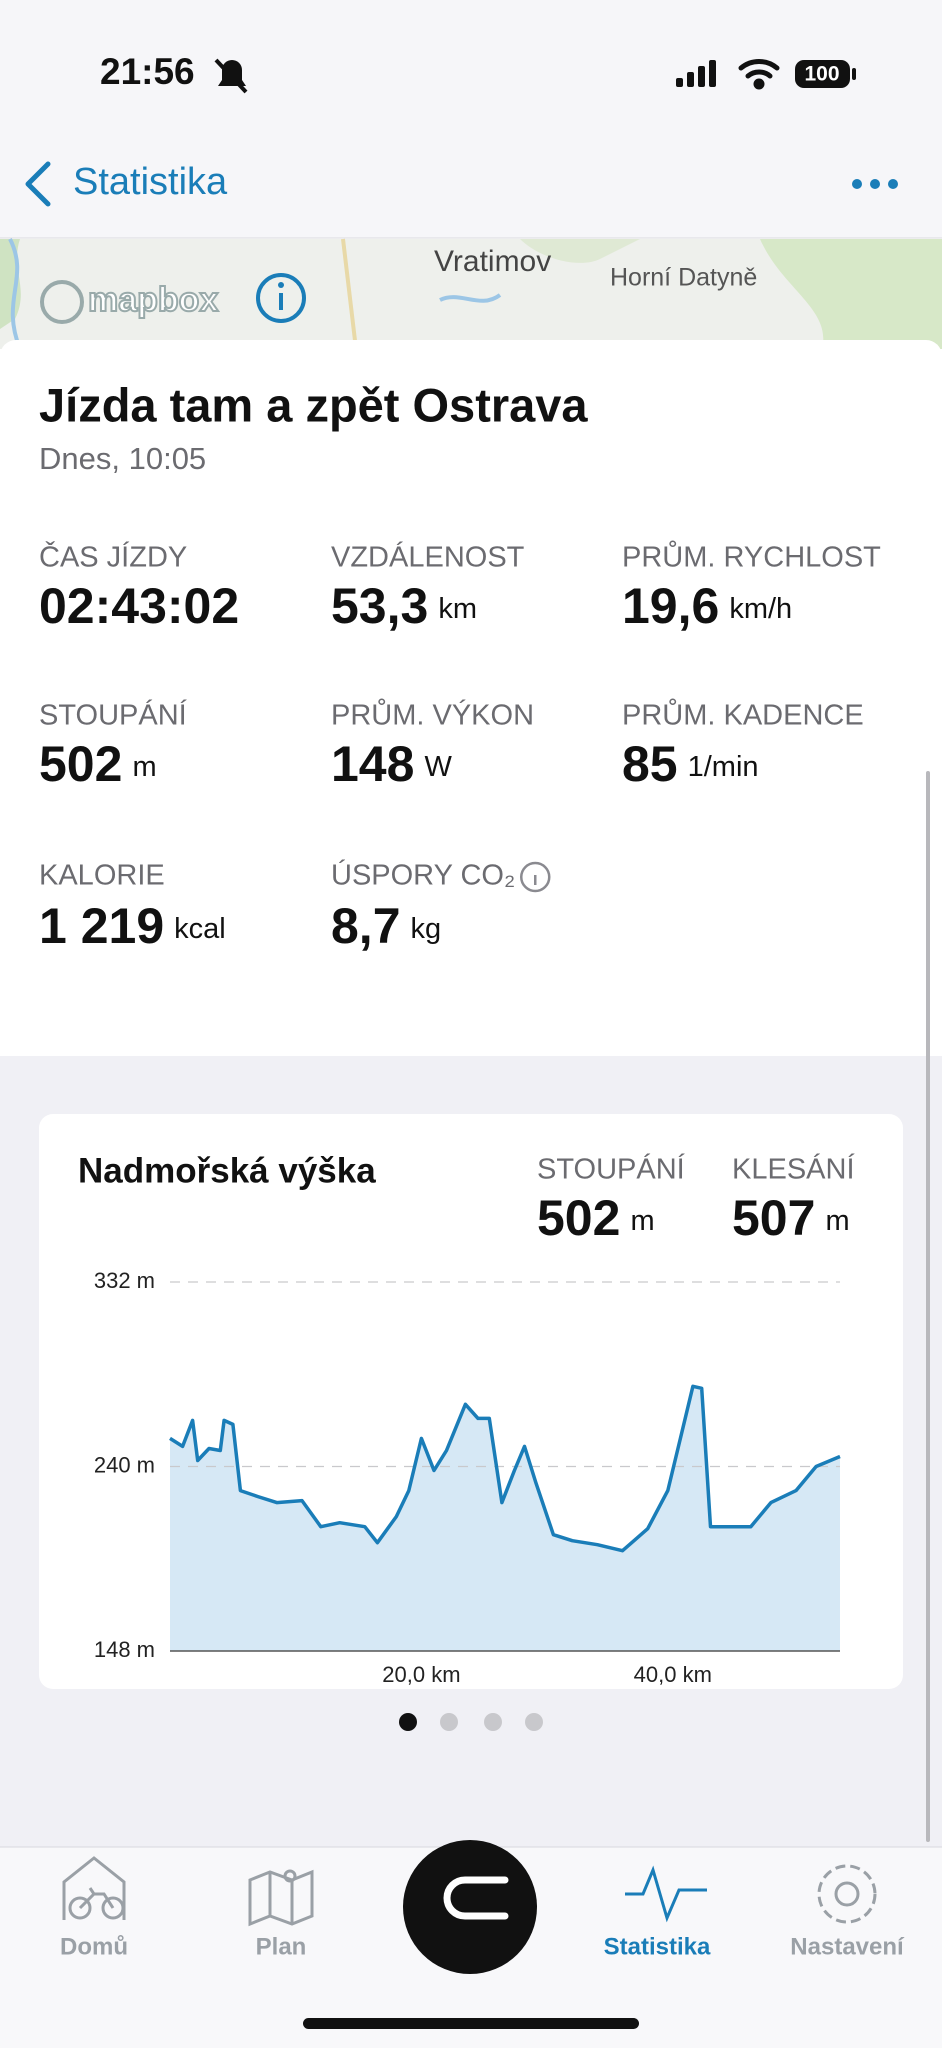 This screenshot has width=942, height=2048. I want to click on stat-unit: kcal, so click(200, 929).